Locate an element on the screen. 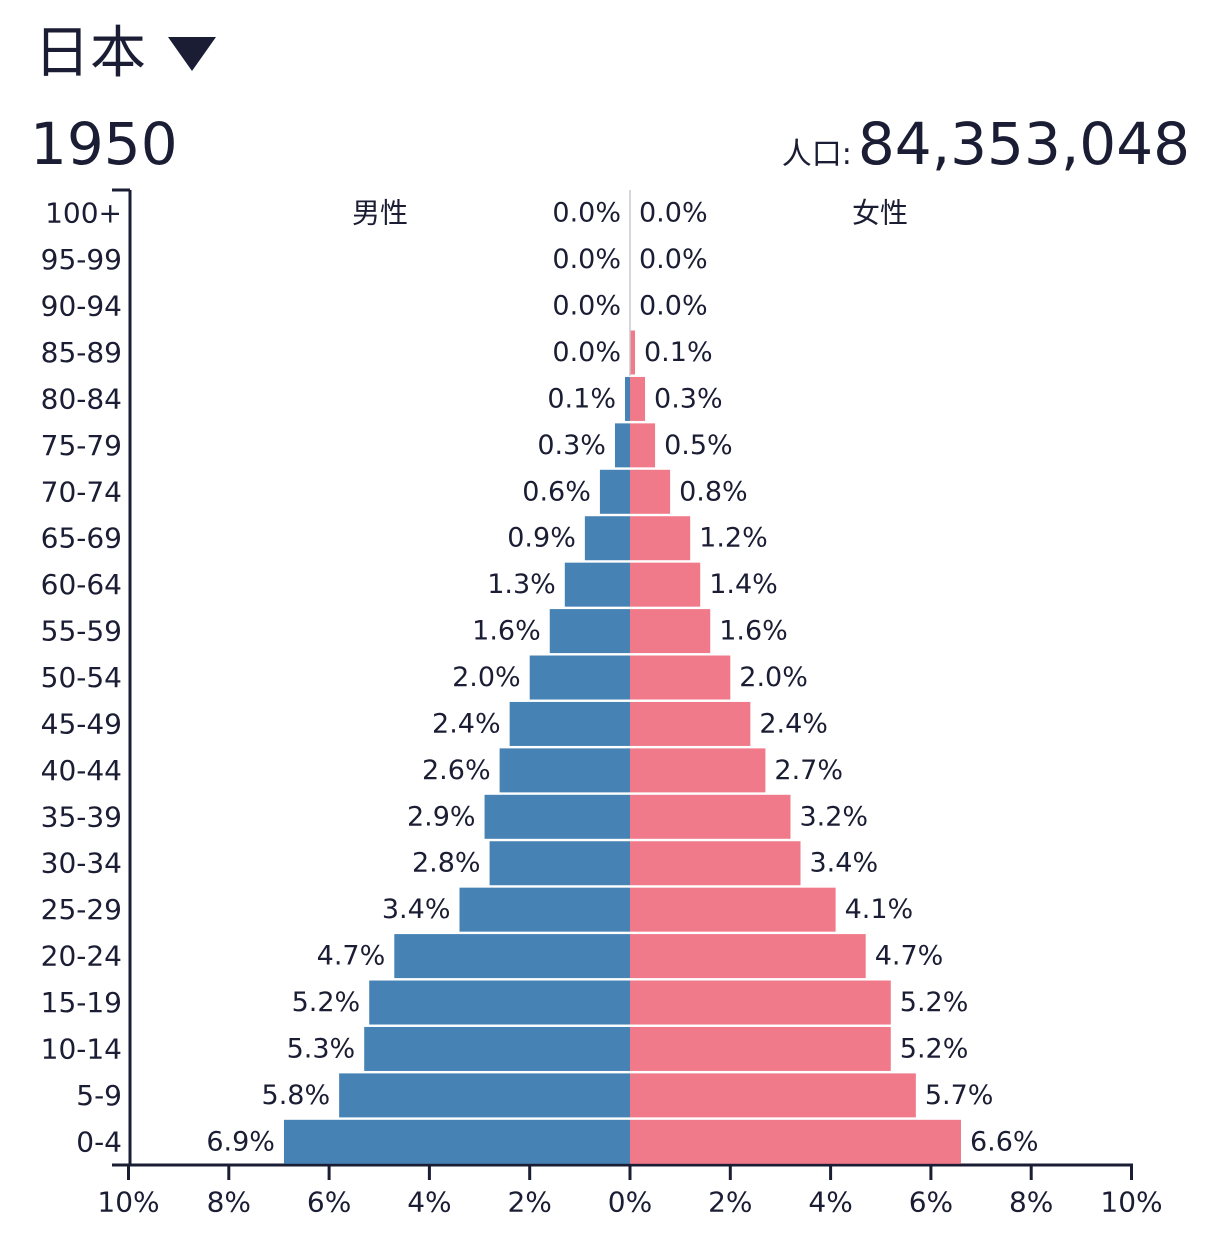 The height and width of the screenshot is (1251, 1220). female-value-label: 0.8% is located at coordinates (713, 491).